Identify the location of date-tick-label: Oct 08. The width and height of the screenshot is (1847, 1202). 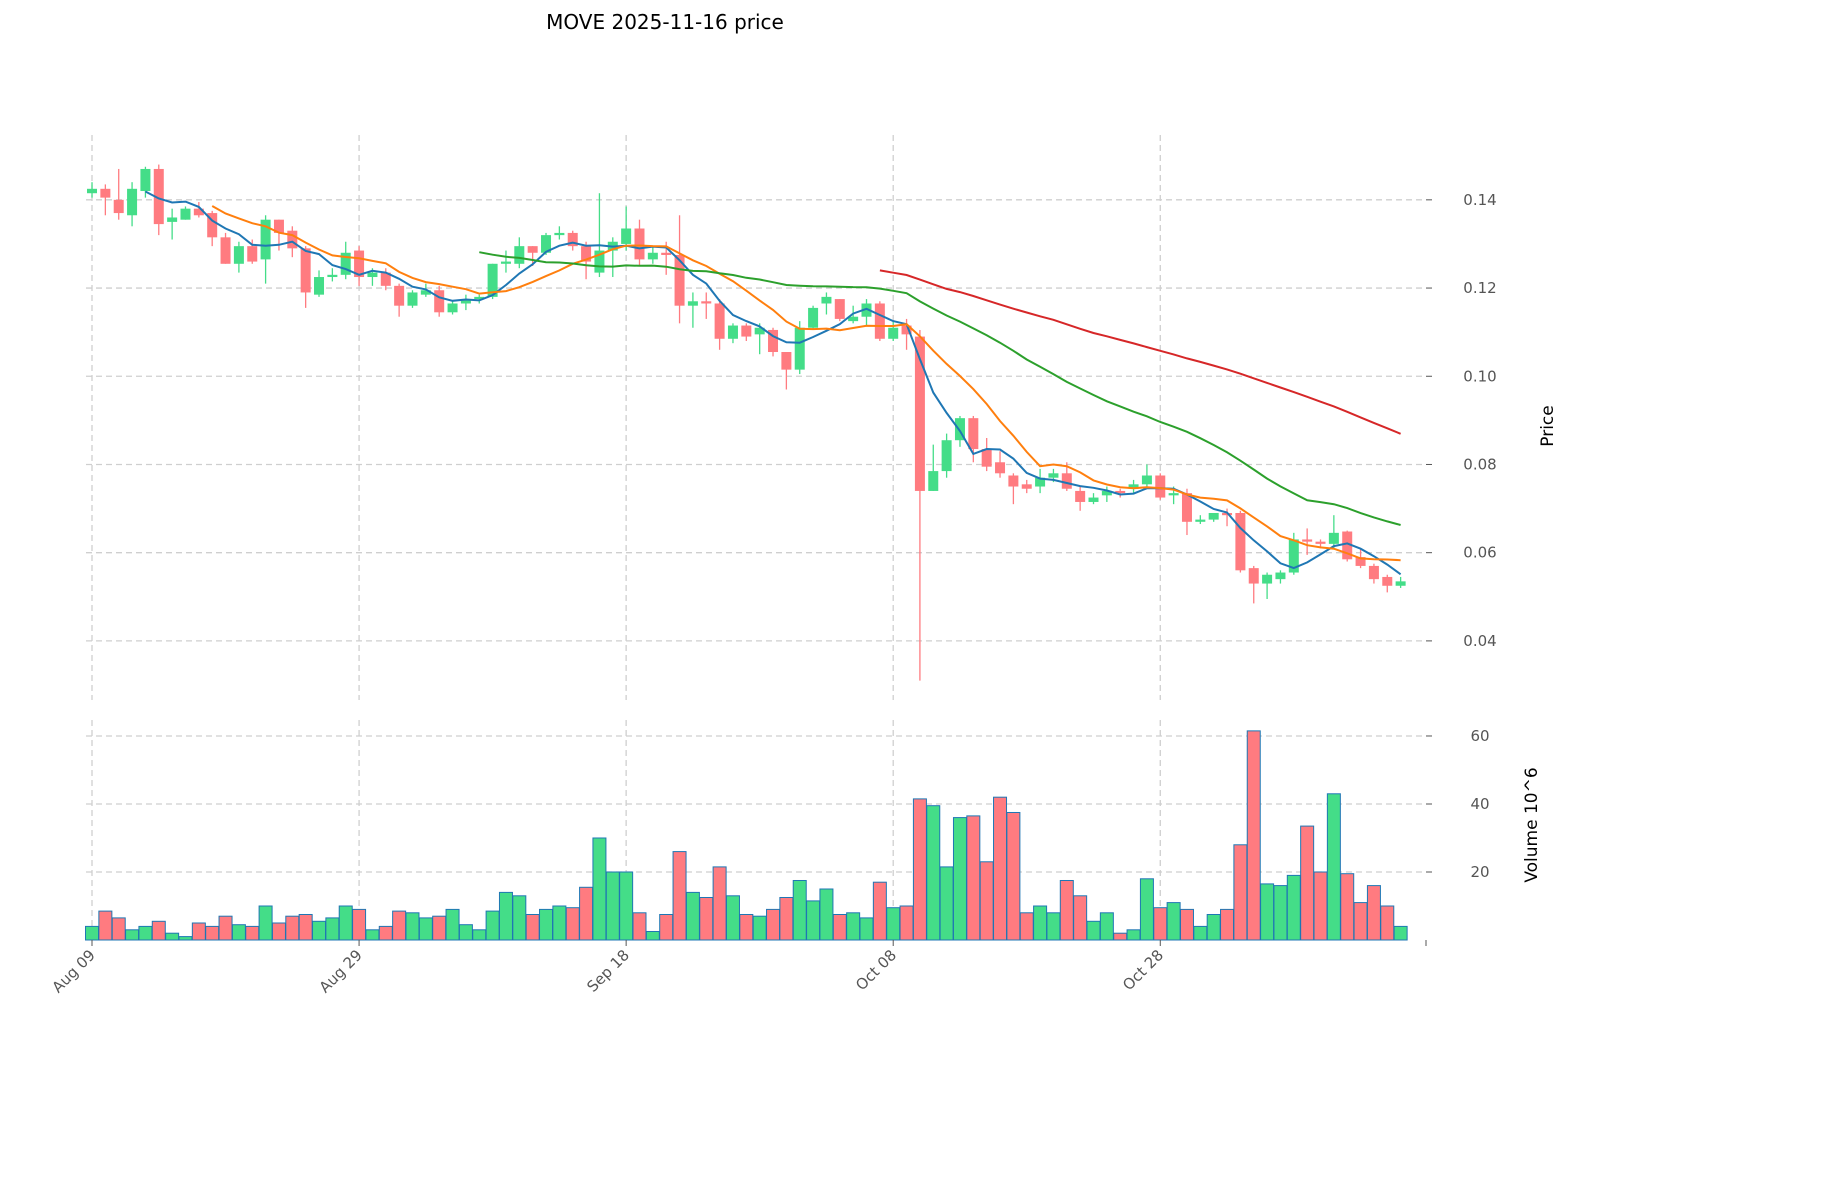
(876, 970).